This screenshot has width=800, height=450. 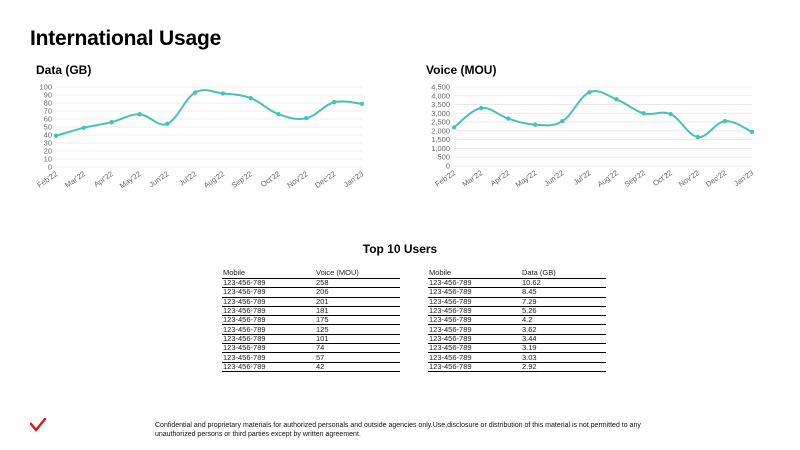 What do you see at coordinates (357, 283) in the screenshot?
I see `value-cell: 258` at bounding box center [357, 283].